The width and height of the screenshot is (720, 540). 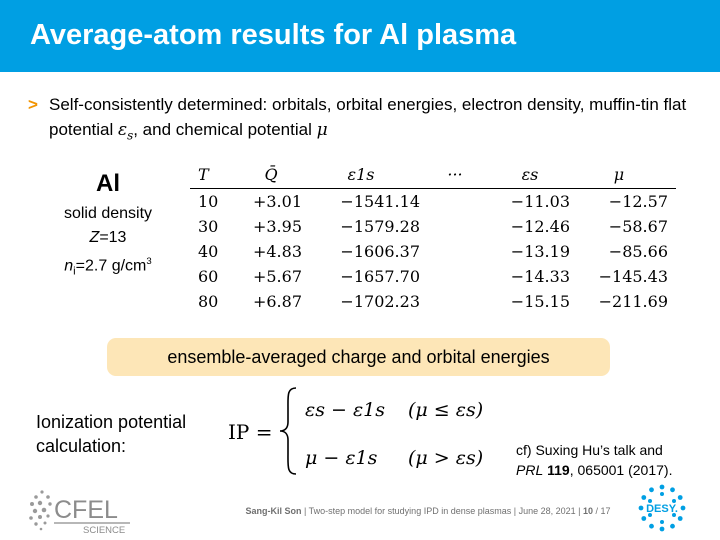 I want to click on header-eps-s: εs, so click(x=530, y=174).